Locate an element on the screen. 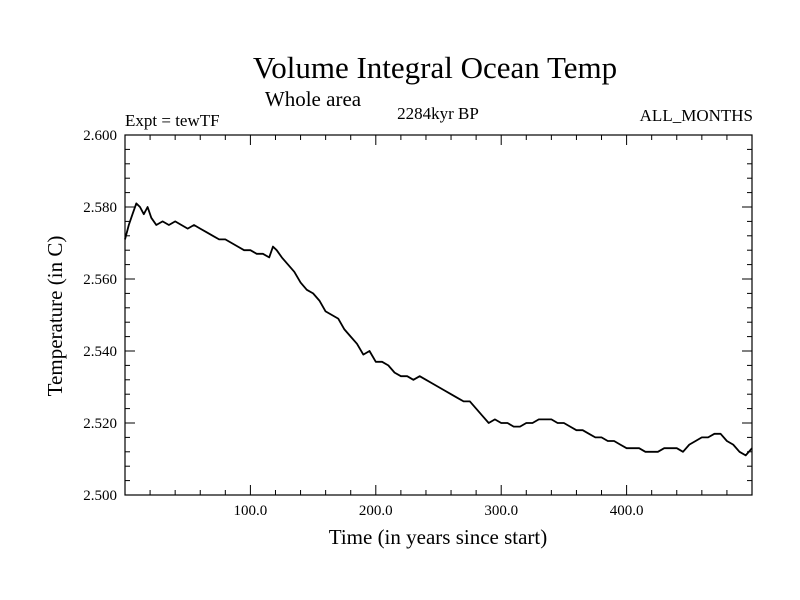 This screenshot has width=800, height=600. y-tick-label: 2.560 is located at coordinates (100, 280).